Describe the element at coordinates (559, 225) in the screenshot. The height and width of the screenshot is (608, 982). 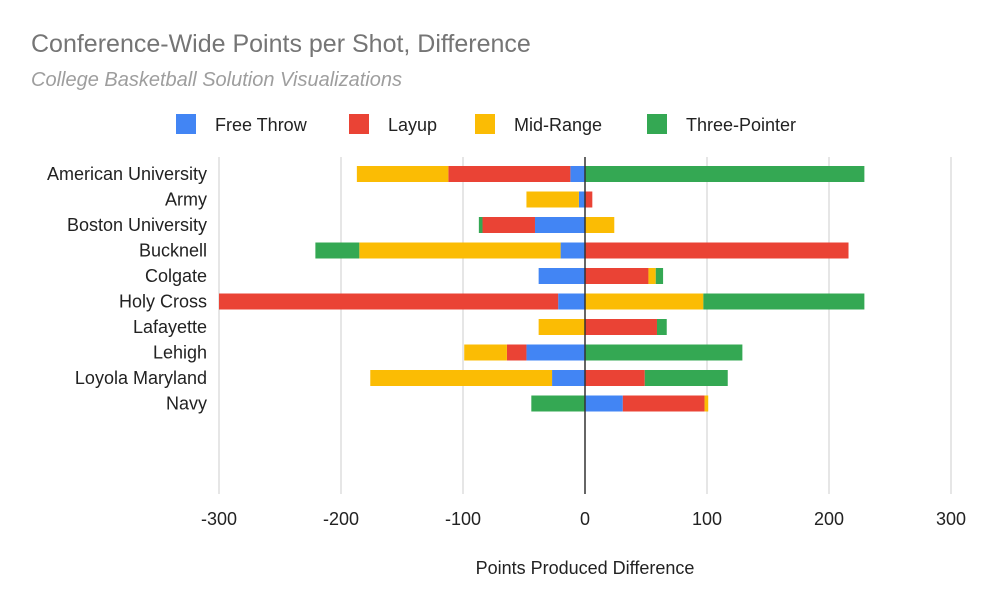
I see `bar-boston-university-free-throw` at that location.